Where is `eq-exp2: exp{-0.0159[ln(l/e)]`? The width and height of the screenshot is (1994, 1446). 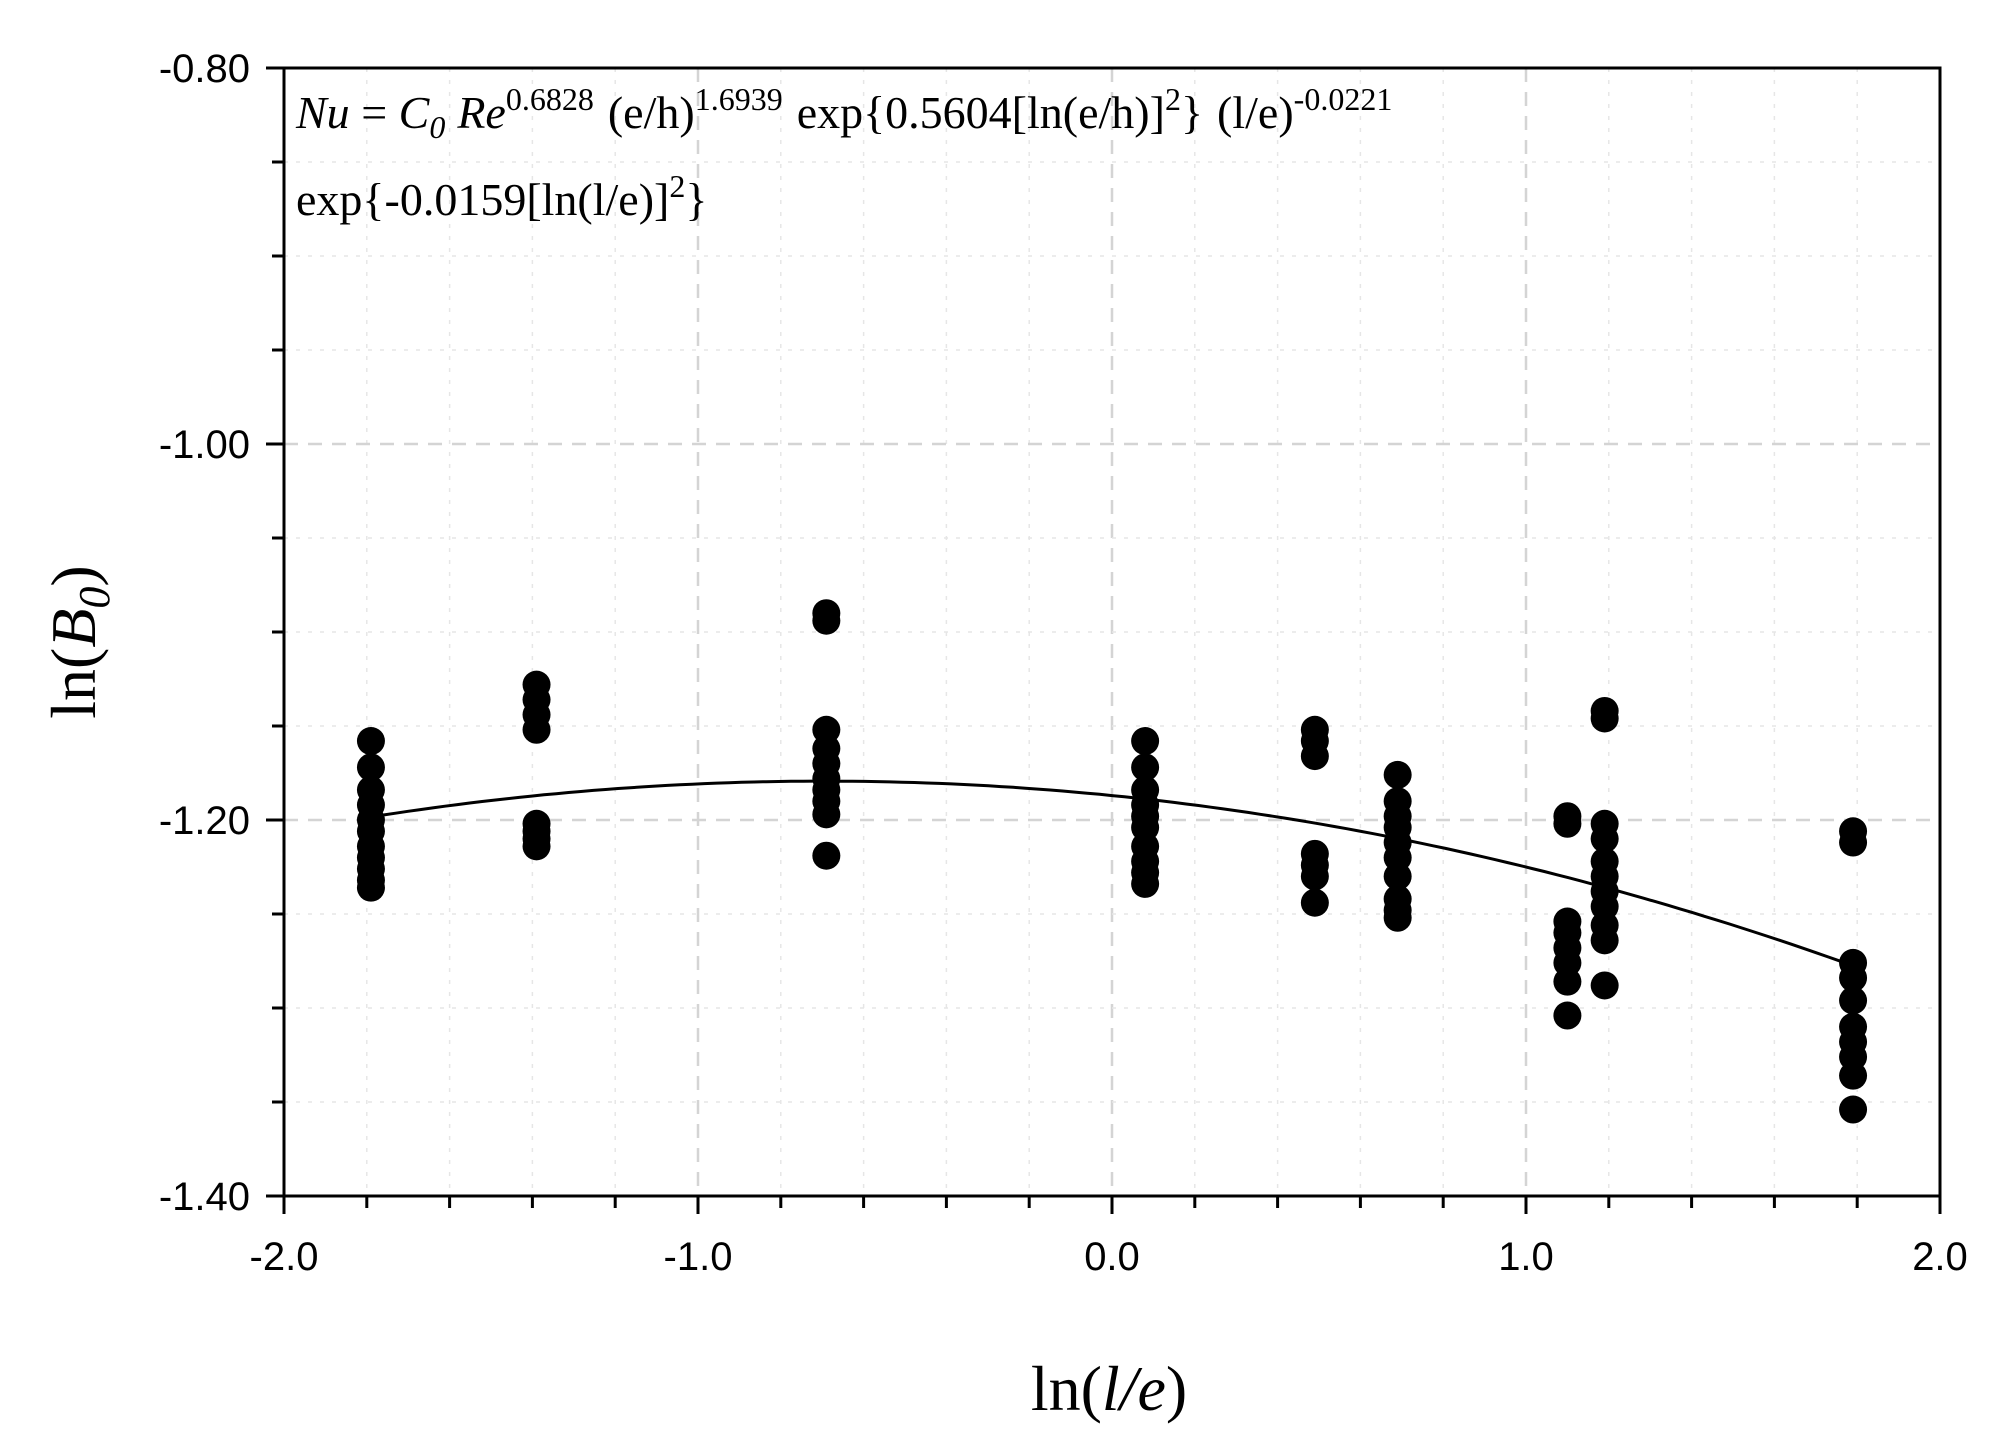 eq-exp2: exp{-0.0159[ln(l/e)] is located at coordinates (482, 199).